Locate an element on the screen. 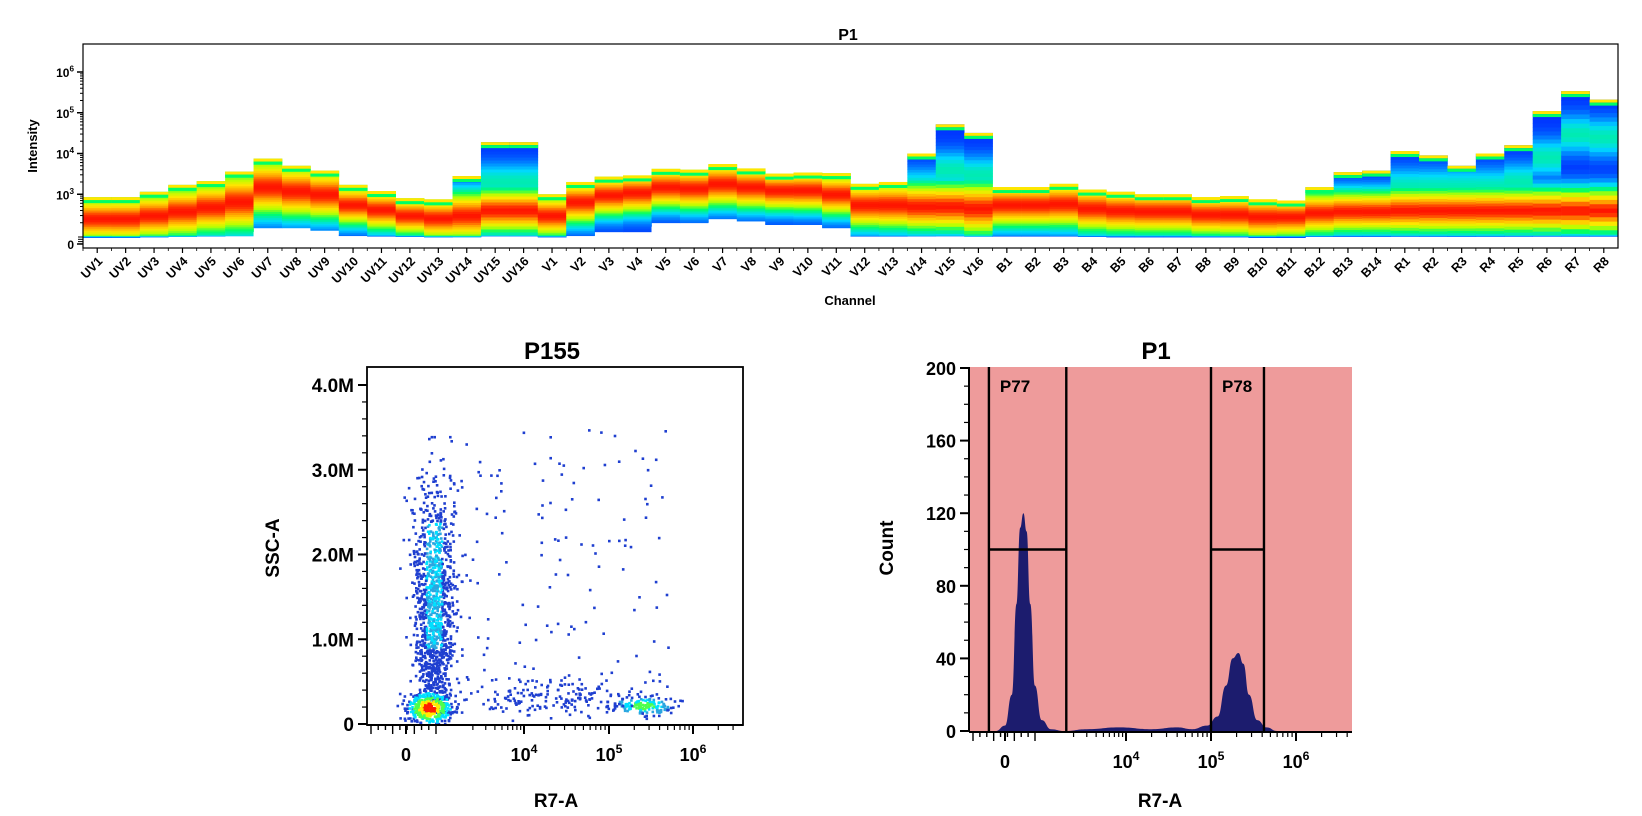 Image resolution: width=1642 pixels, height=816 pixels. spectrum-column-V10 is located at coordinates (808, 210).